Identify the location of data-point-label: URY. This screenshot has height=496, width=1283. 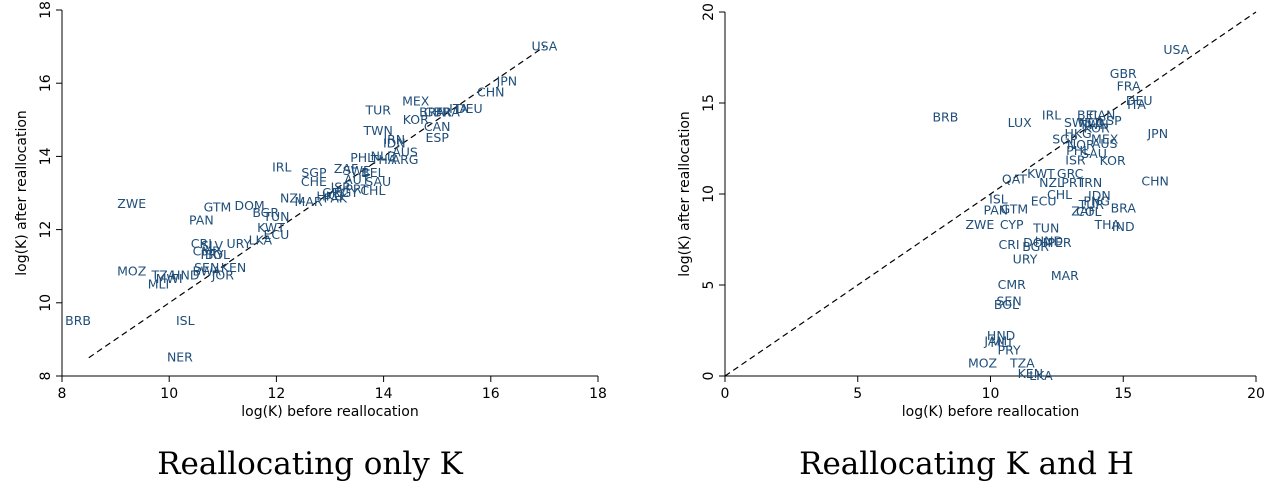
(239, 243).